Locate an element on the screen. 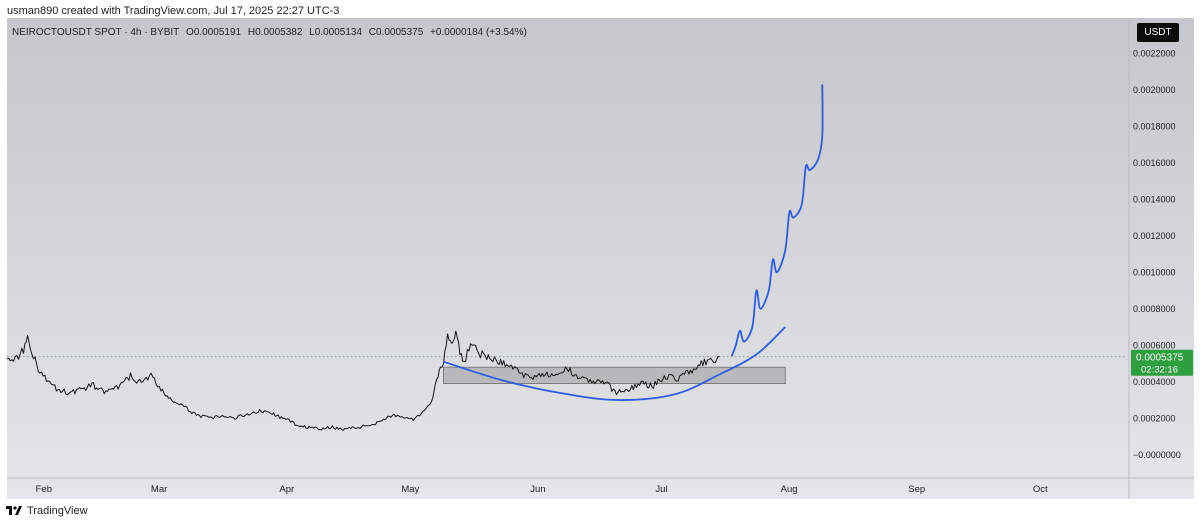  projection-path is located at coordinates (777, 220).